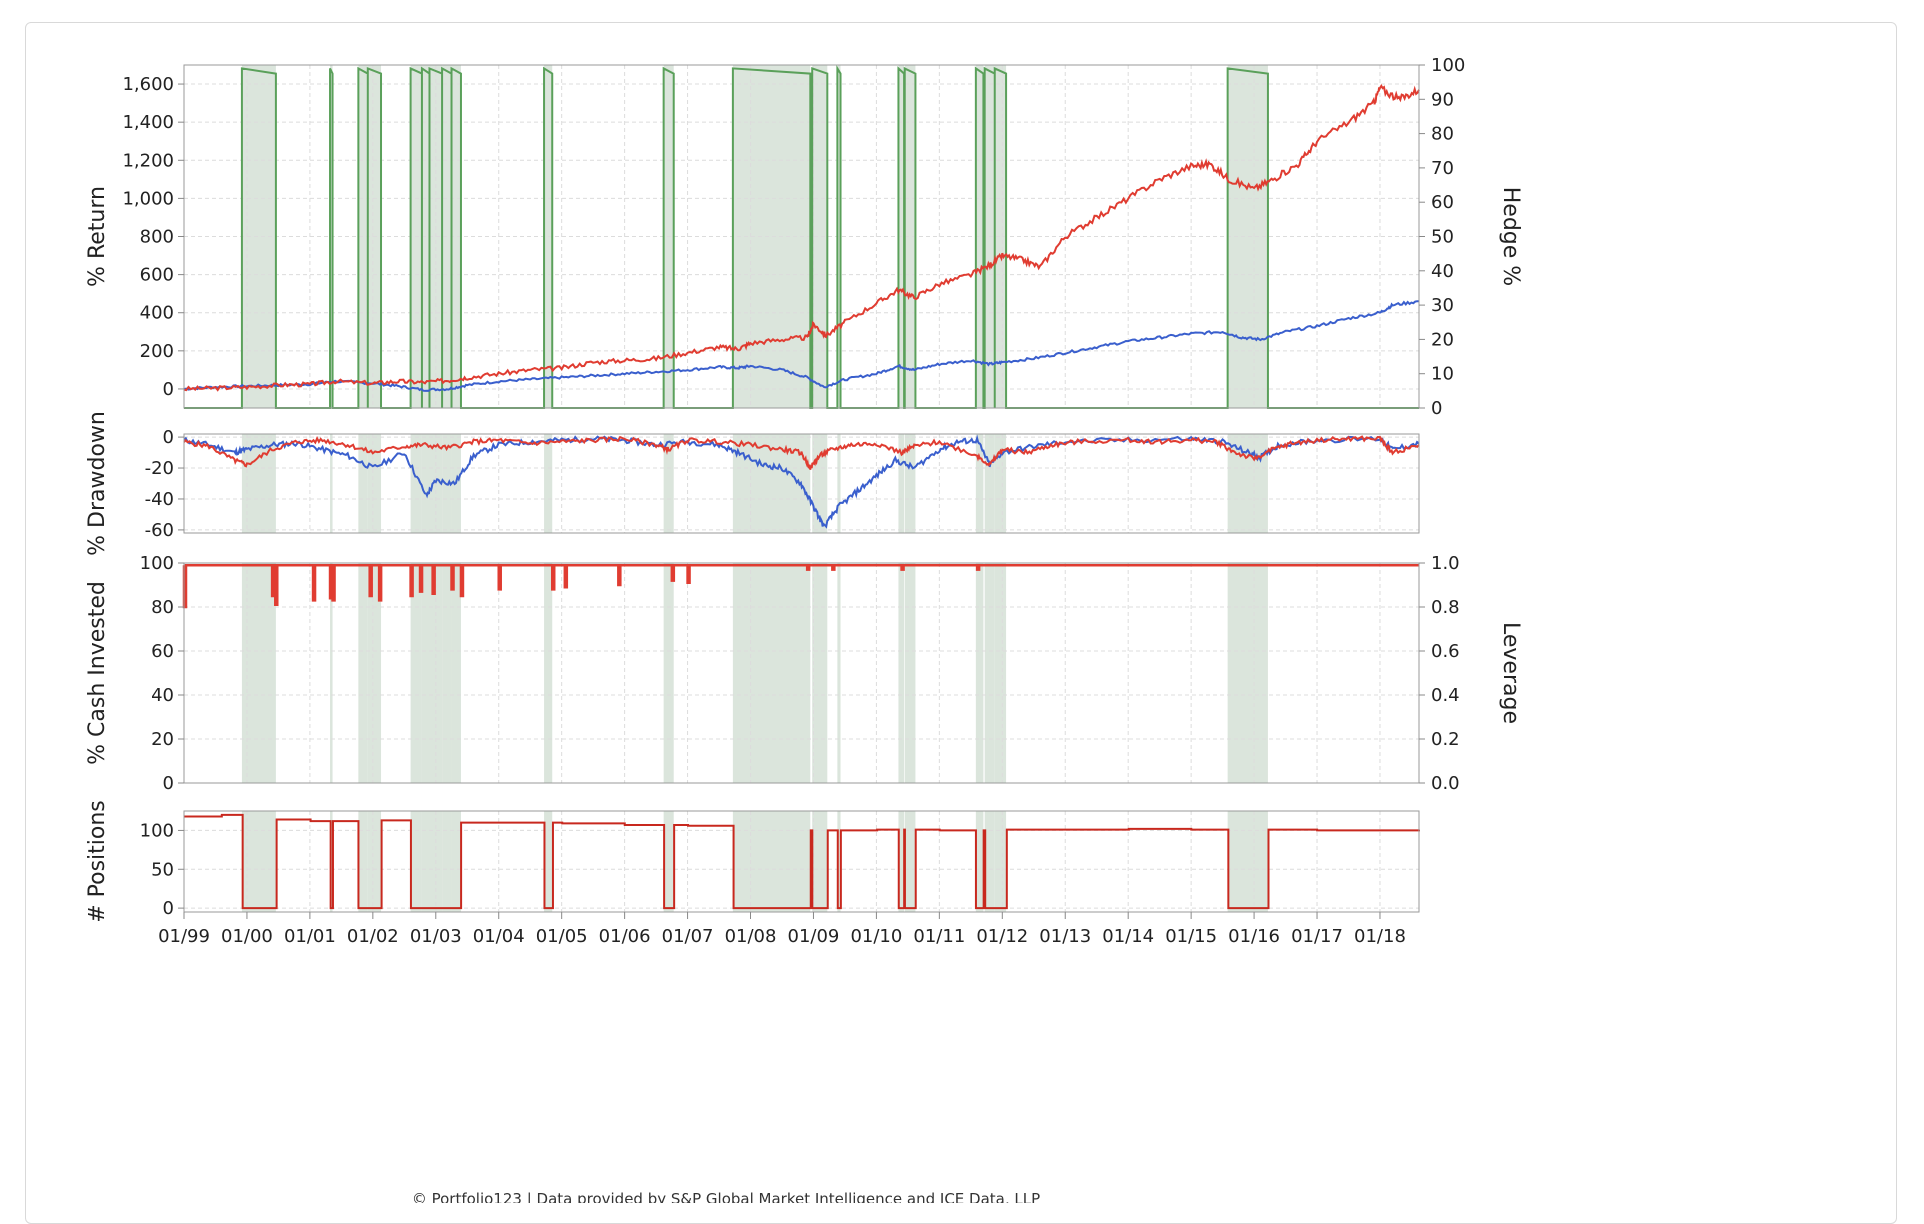 This screenshot has width=1924, height=1224. I want to click on y-tick-label: -20, so click(159, 468).